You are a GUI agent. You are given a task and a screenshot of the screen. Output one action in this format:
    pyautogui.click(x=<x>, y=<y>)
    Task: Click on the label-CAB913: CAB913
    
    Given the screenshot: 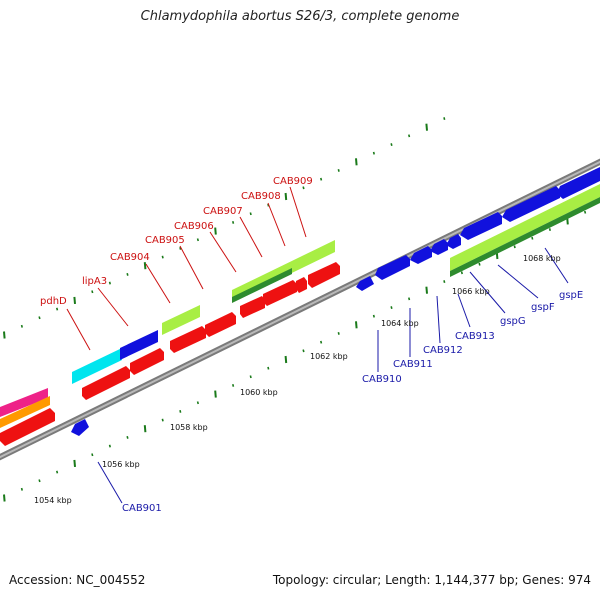 What is the action you would take?
    pyautogui.click(x=475, y=336)
    